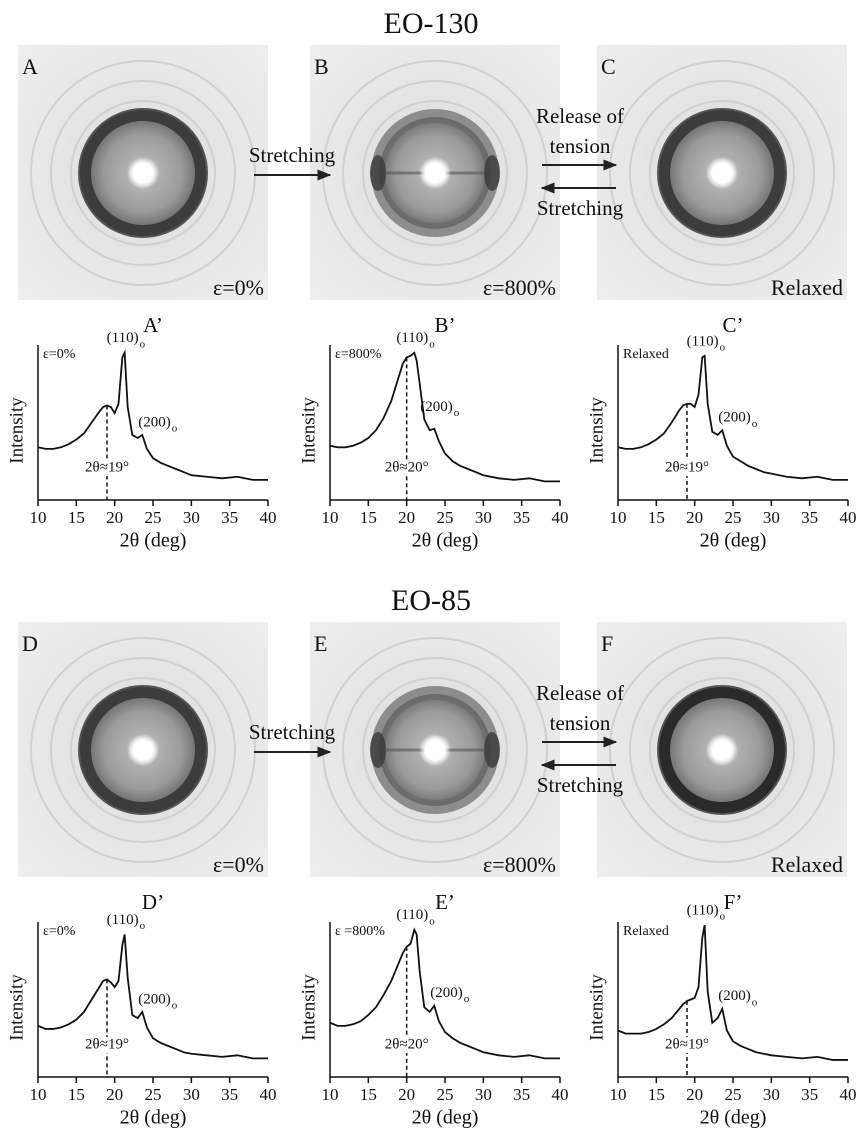  What do you see at coordinates (733, 902) in the screenshot?
I see `chart-title: F’` at bounding box center [733, 902].